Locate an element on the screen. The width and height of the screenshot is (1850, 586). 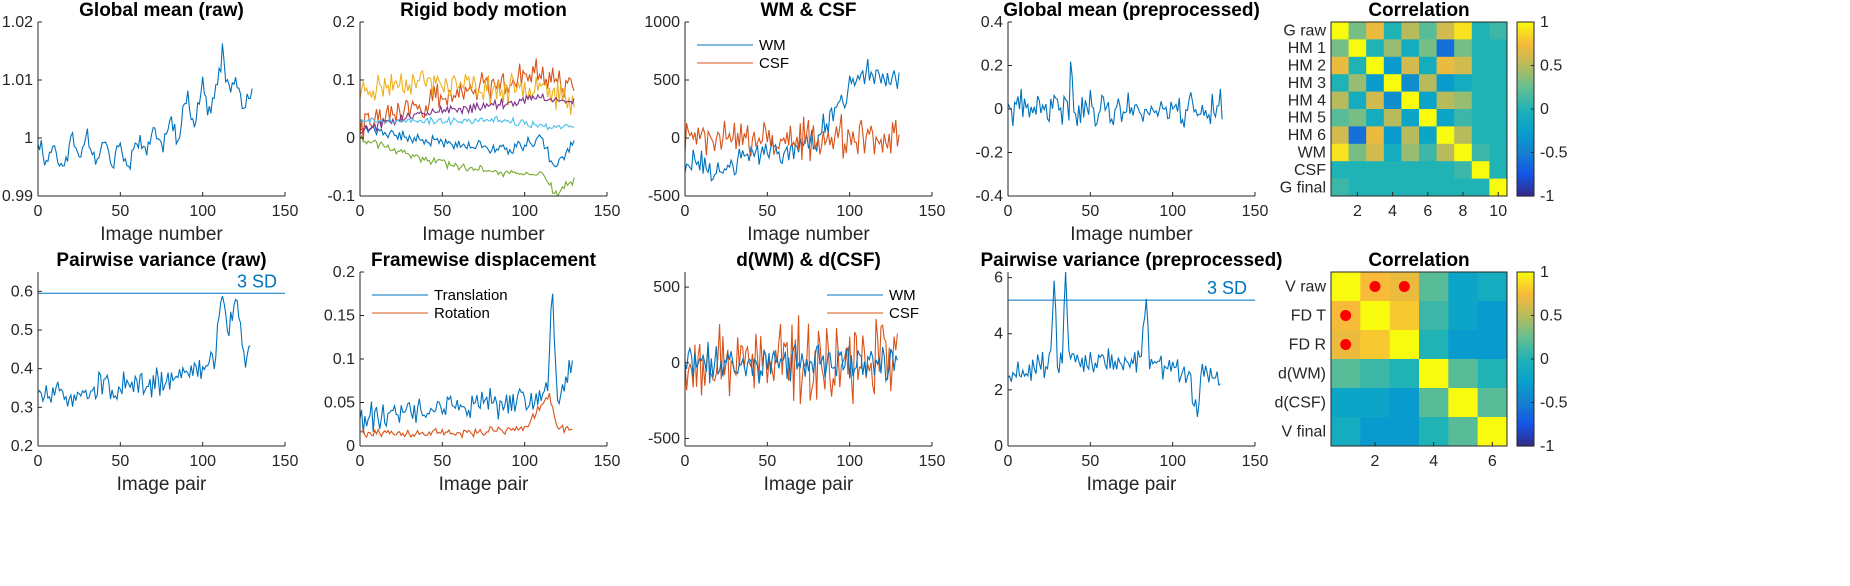
row-label: WM is located at coordinates (1312, 153).